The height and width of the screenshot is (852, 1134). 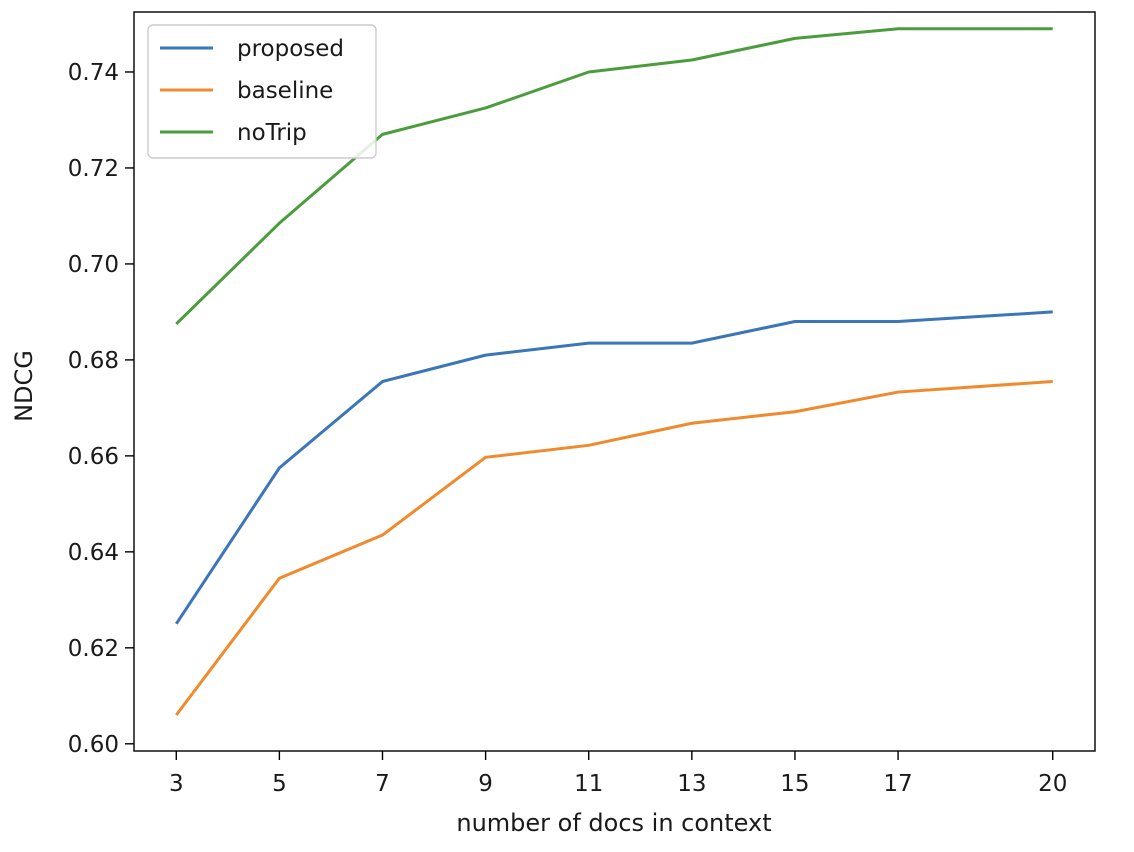 I want to click on x-tick-label: 13, so click(x=691, y=784).